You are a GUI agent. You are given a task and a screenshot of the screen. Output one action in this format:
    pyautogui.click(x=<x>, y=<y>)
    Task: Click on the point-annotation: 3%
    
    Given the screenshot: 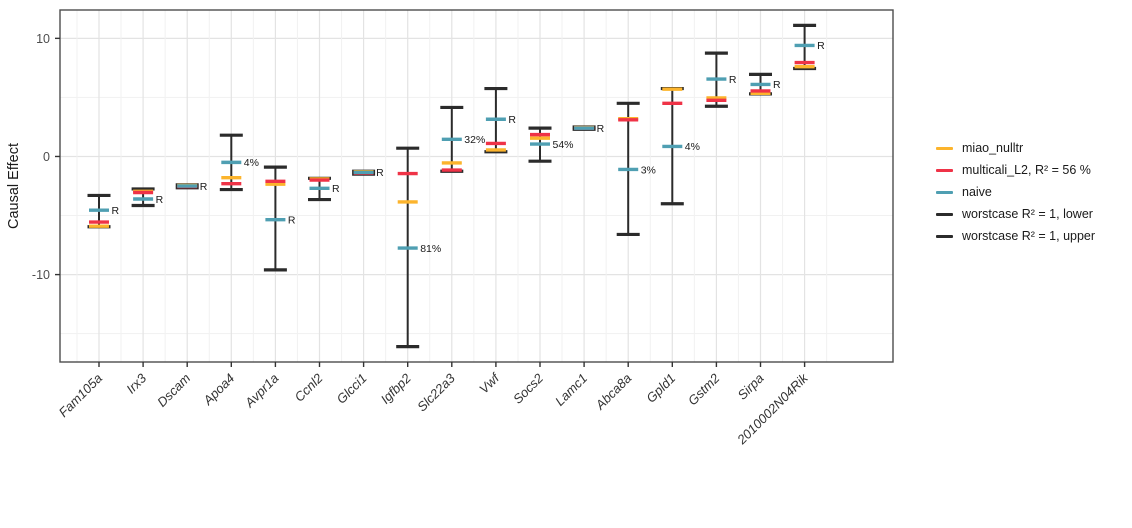 What is the action you would take?
    pyautogui.click(x=648, y=170)
    